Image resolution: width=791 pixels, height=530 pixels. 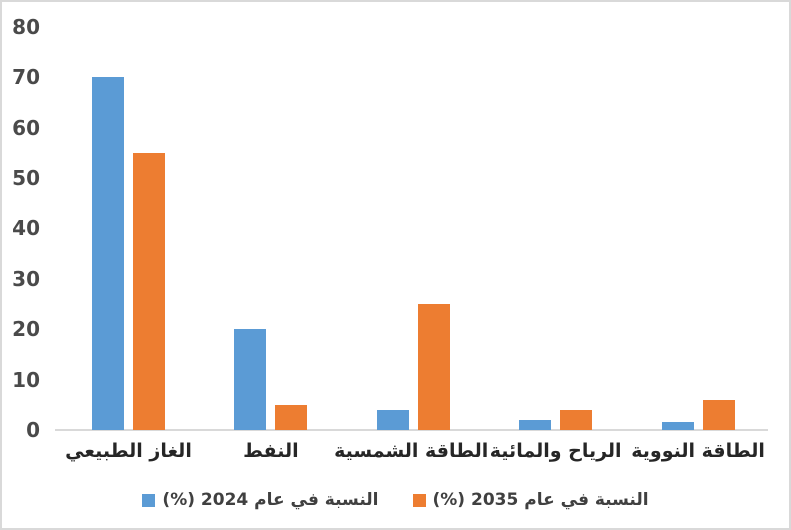 I want to click on legend-swatch-2035, so click(x=419, y=500).